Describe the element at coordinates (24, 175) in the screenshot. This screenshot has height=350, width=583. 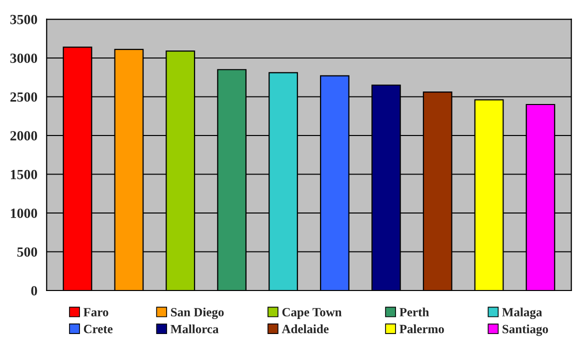
I see `y-tick-label: 1500` at that location.